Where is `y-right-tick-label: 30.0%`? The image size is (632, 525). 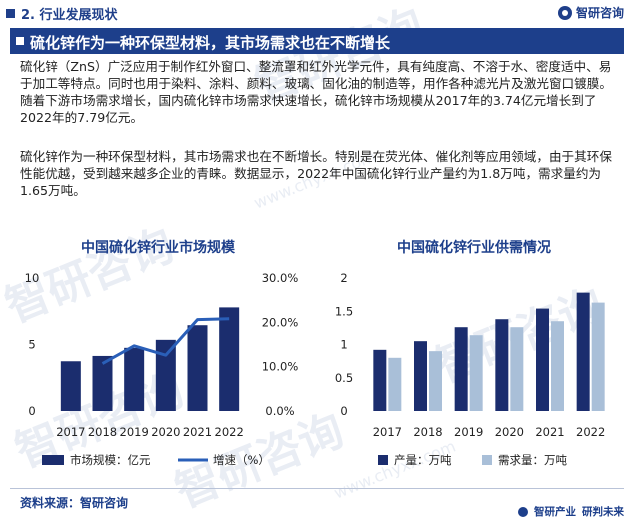 y-right-tick-label: 30.0% is located at coordinates (280, 278).